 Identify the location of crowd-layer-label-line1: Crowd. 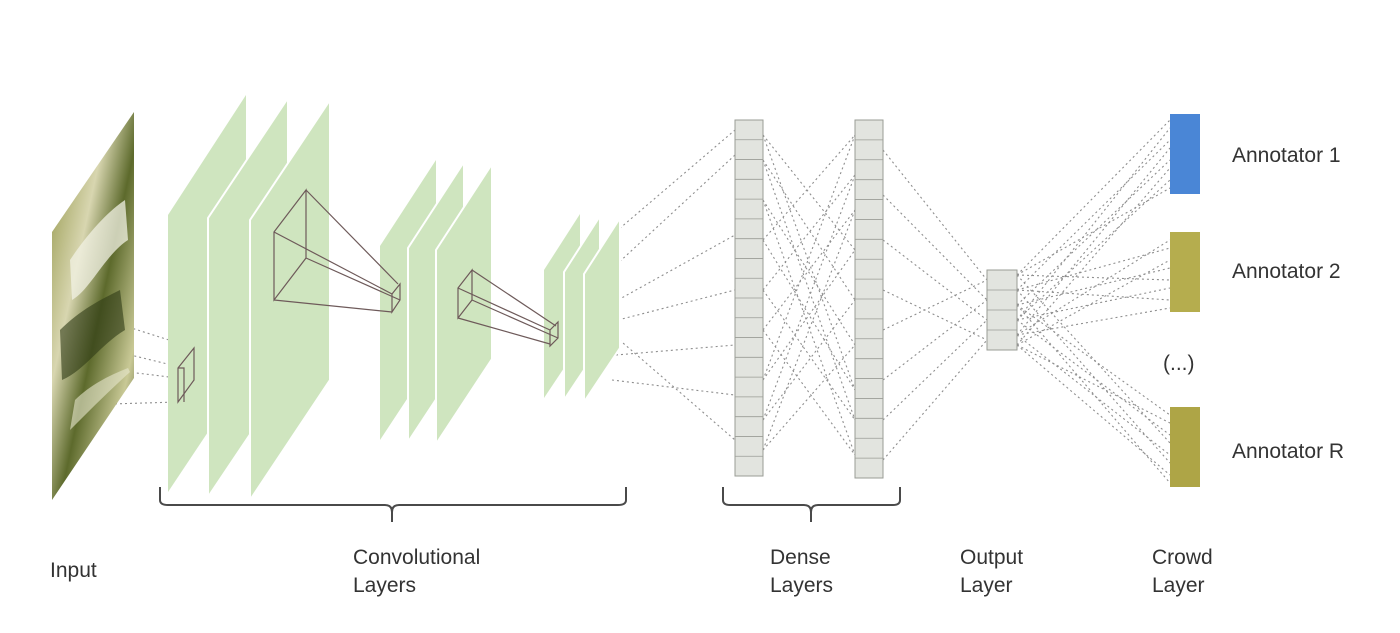
(1182, 557).